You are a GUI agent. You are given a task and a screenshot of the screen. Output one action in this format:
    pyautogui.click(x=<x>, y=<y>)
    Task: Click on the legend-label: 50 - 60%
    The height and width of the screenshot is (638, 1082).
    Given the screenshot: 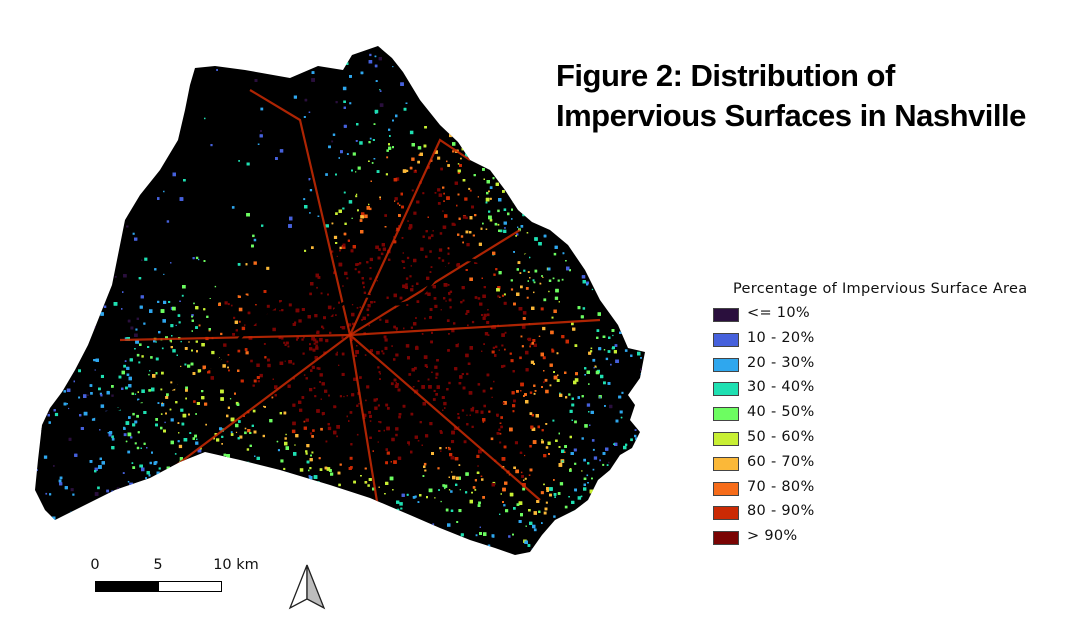 What is the action you would take?
    pyautogui.click(x=781, y=436)
    